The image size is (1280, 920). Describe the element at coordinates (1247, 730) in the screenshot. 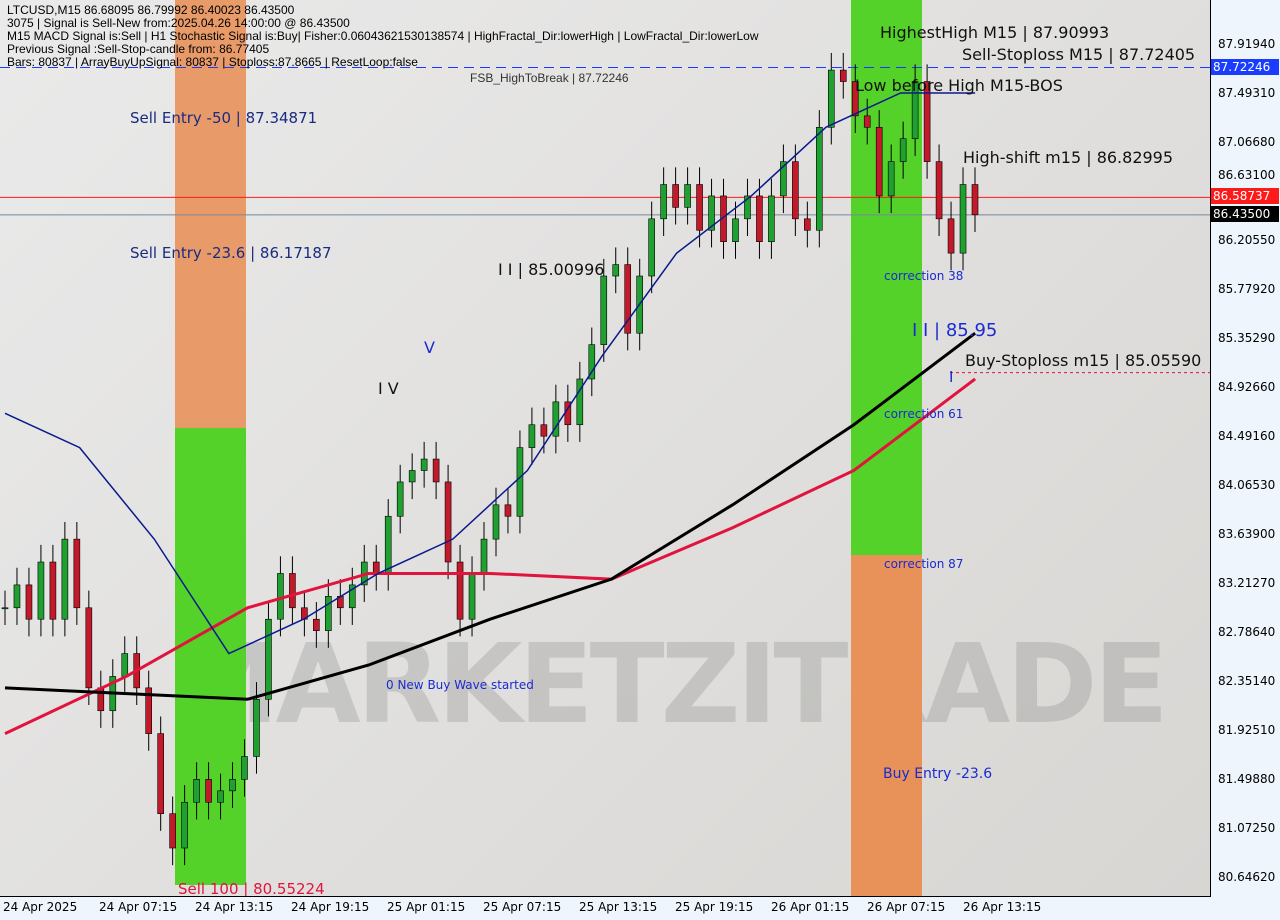

I see `y-tick-label: 81.92510` at that location.